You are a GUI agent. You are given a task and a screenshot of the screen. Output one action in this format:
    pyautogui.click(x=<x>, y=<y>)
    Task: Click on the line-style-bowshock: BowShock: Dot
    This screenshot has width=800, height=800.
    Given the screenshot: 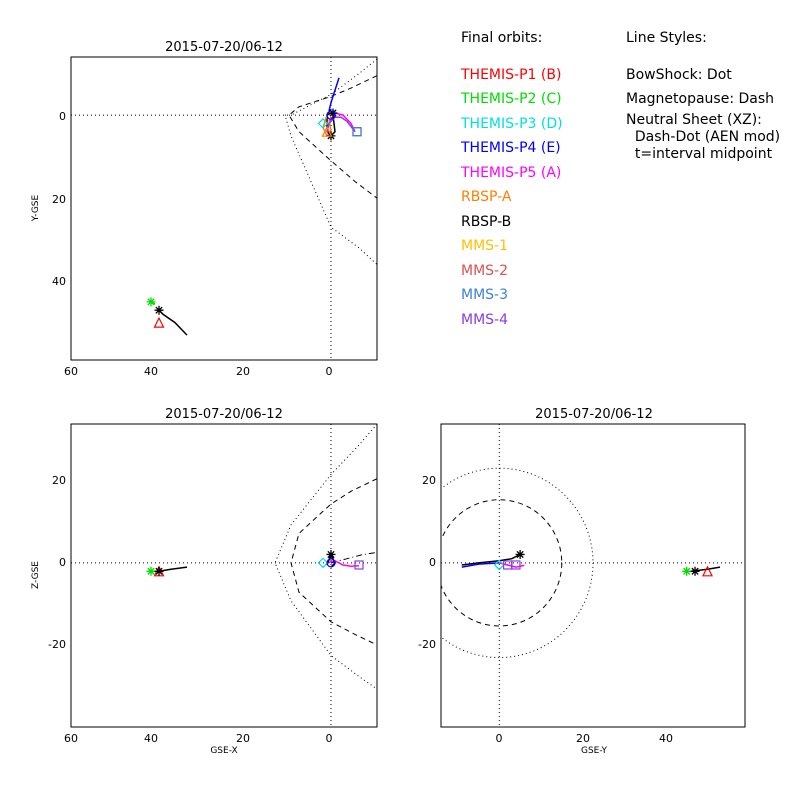 What is the action you would take?
    pyautogui.click(x=679, y=74)
    